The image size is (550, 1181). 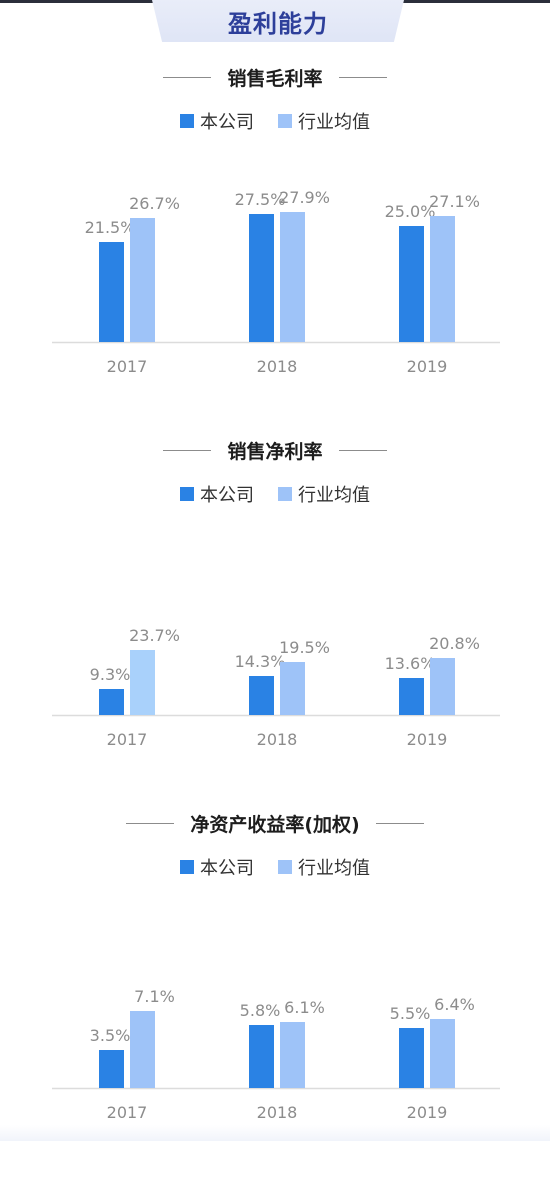 What do you see at coordinates (454, 1004) in the screenshot?
I see `data-label-industry-2019: 6.4%` at bounding box center [454, 1004].